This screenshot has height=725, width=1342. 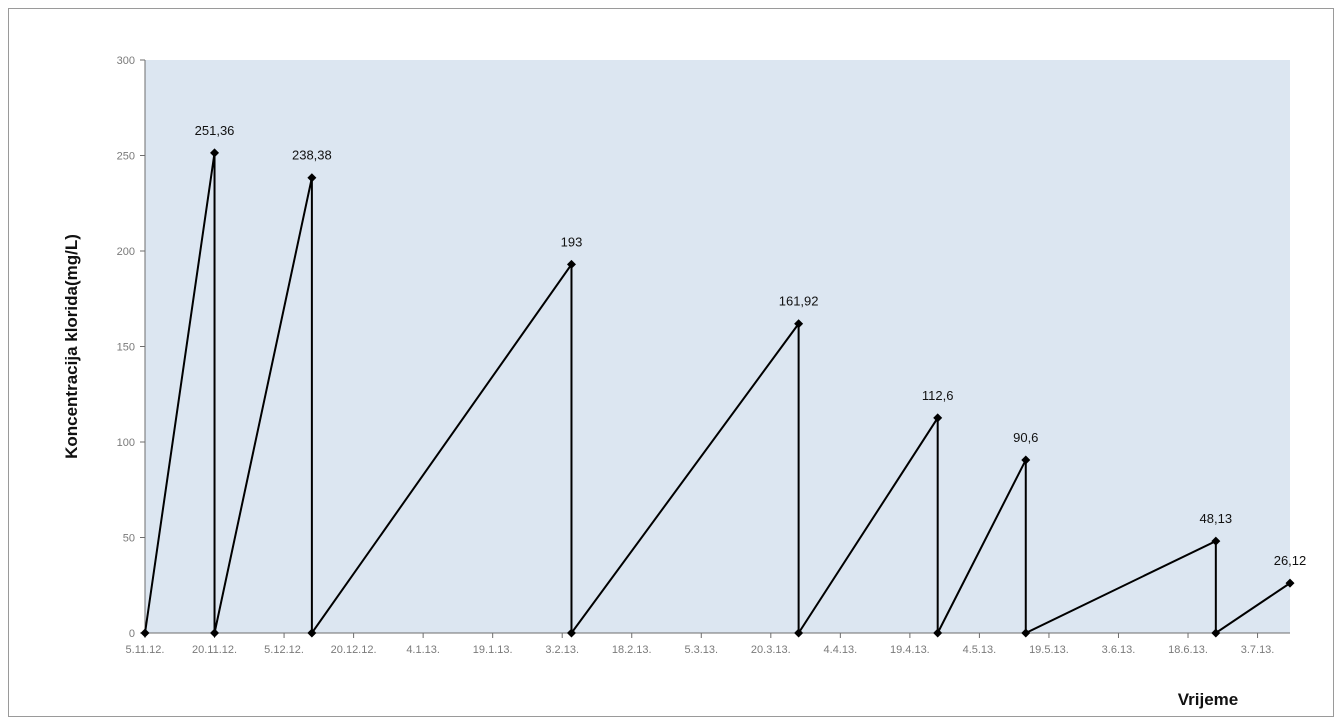 I want to click on data-label: 26,12, so click(x=1290, y=560).